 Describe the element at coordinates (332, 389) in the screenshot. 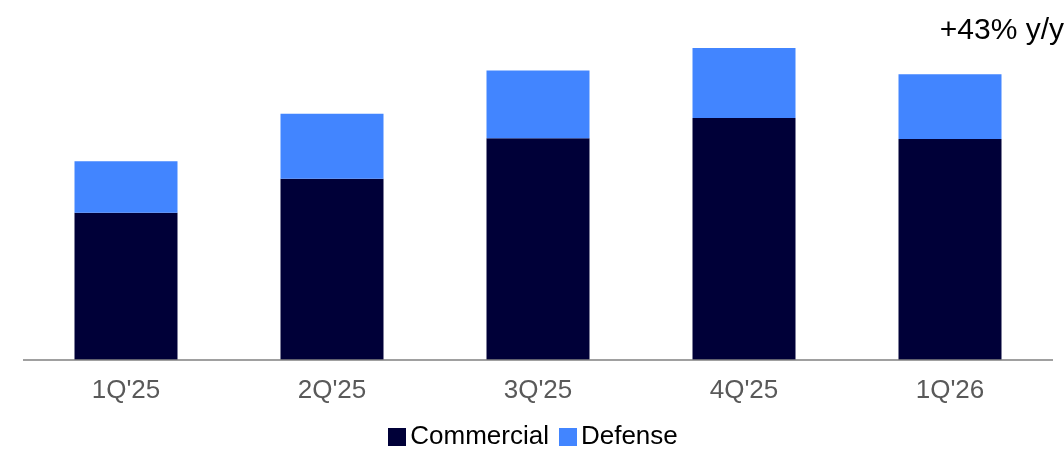

I see `x-tick-label: 2Q'25` at that location.